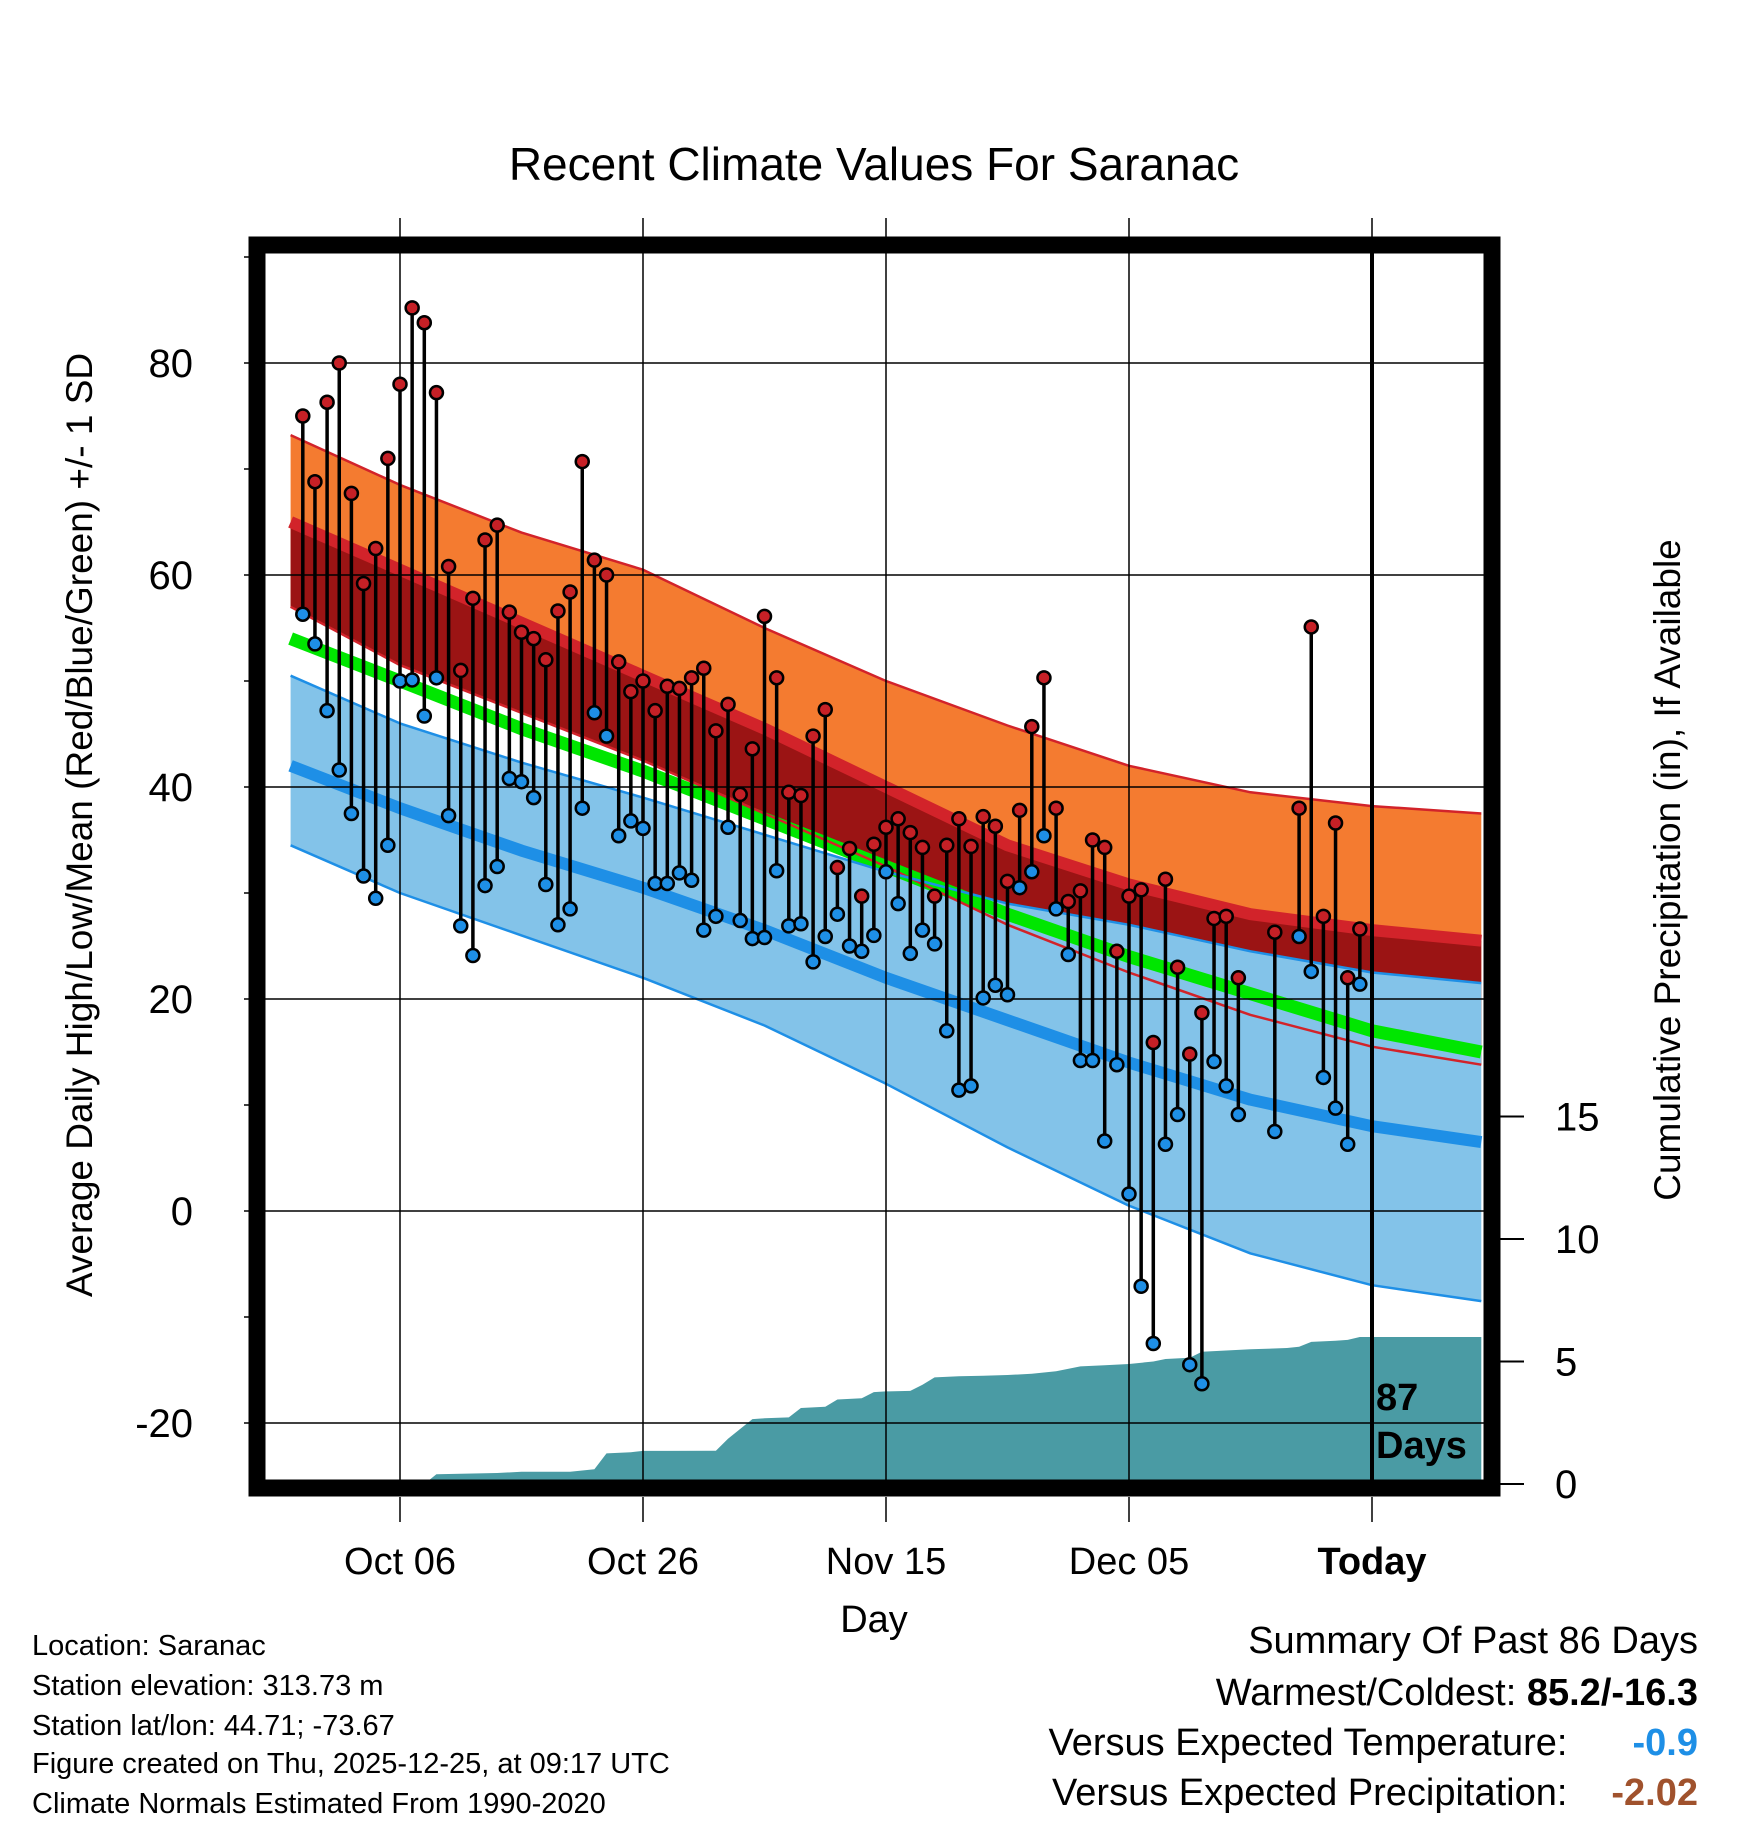  What do you see at coordinates (171, 1000) in the screenshot?
I see `y-tick-label: 20` at bounding box center [171, 1000].